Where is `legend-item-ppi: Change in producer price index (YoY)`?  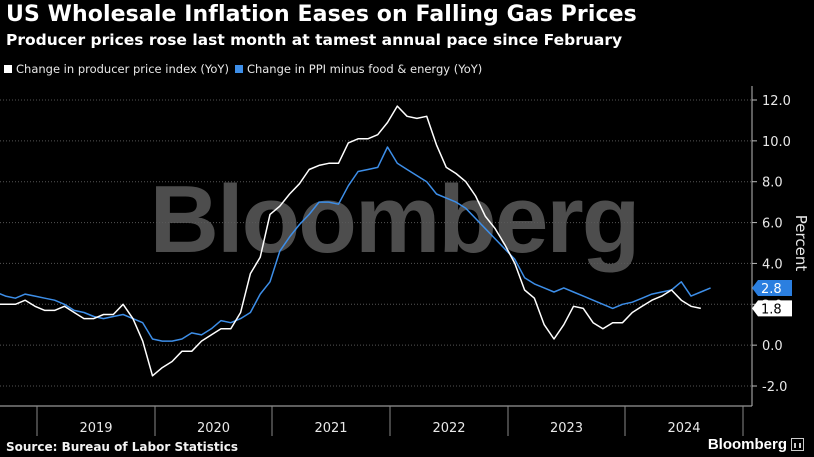 legend-item-ppi: Change in producer price index (YoY) is located at coordinates (116, 69).